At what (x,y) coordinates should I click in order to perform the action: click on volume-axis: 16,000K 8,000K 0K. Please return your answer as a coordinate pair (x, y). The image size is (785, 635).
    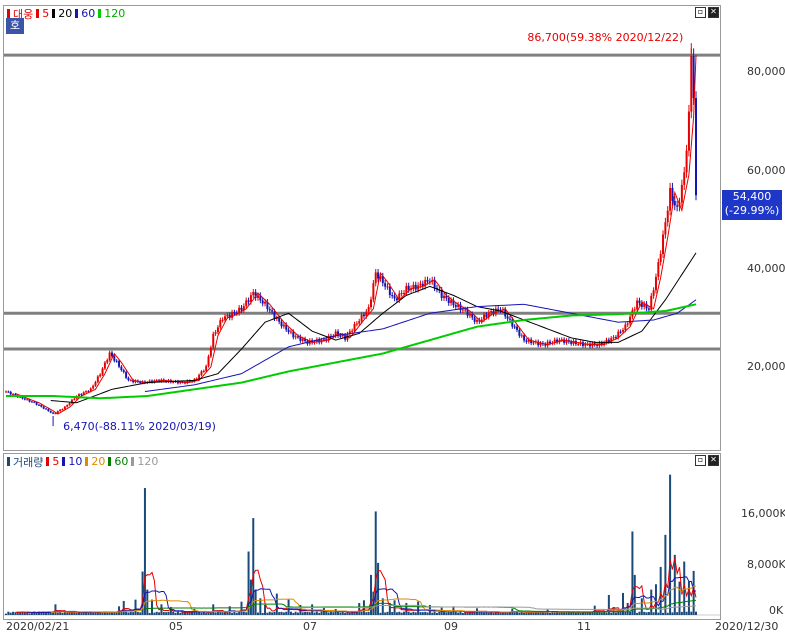
    Looking at the image, I should click on (753, 535).